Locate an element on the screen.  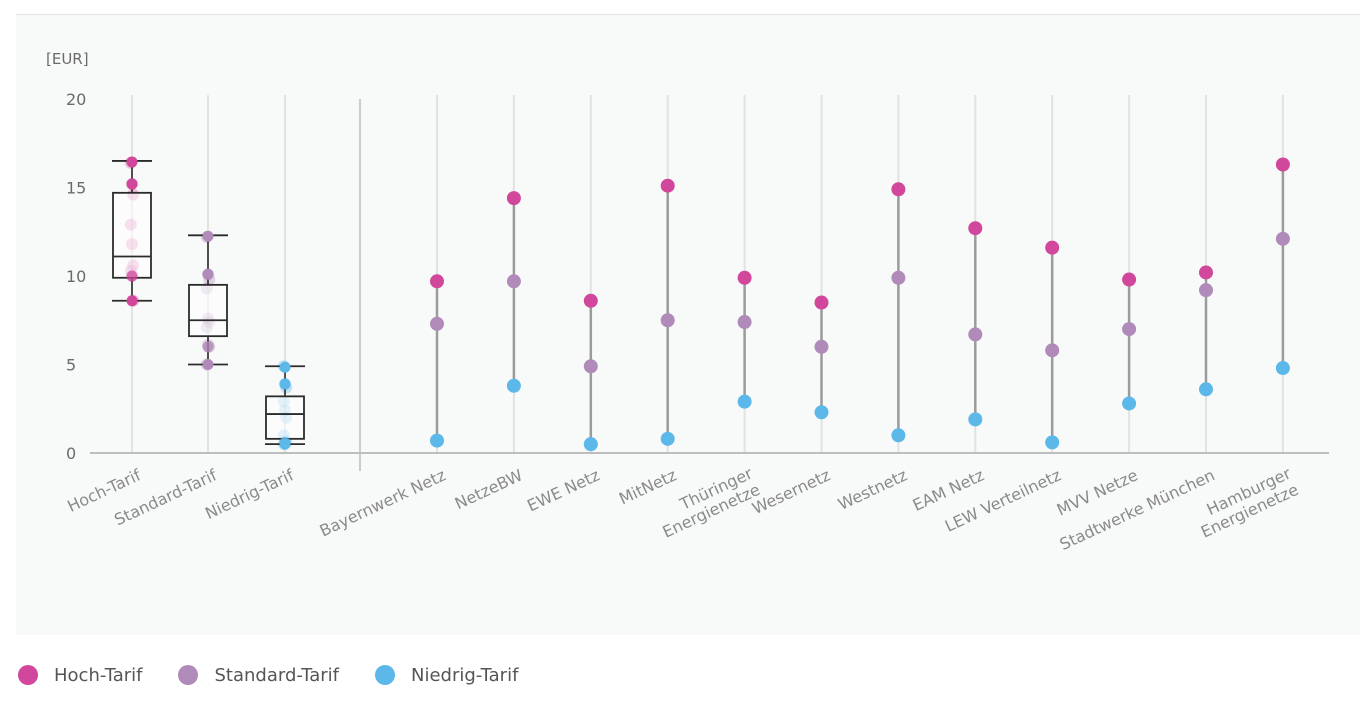
provider-netzebw is located at coordinates (513, 292).